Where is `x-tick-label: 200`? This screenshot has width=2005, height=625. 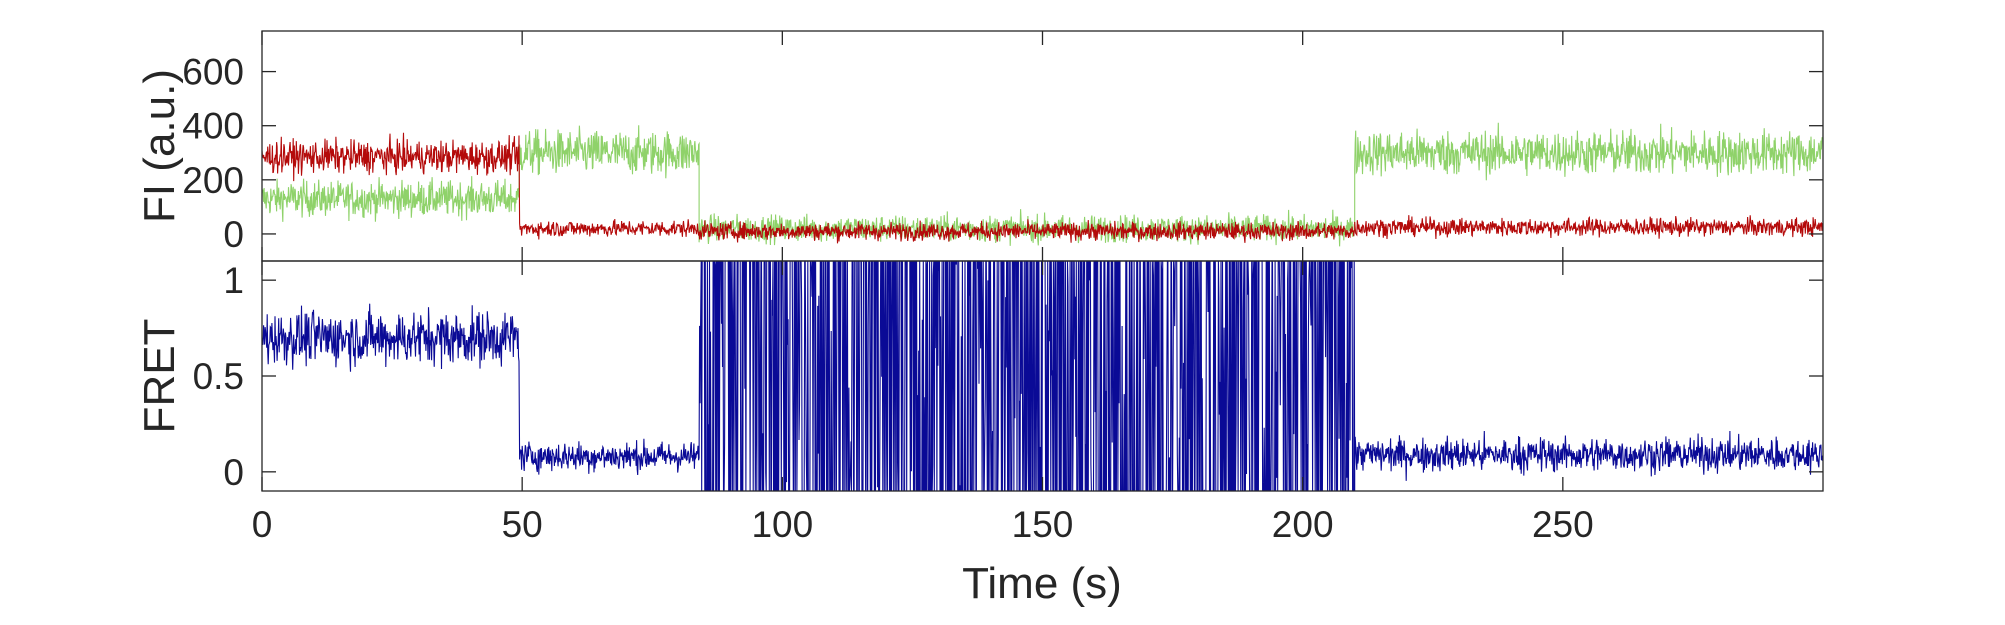
x-tick-label: 200 is located at coordinates (1303, 524).